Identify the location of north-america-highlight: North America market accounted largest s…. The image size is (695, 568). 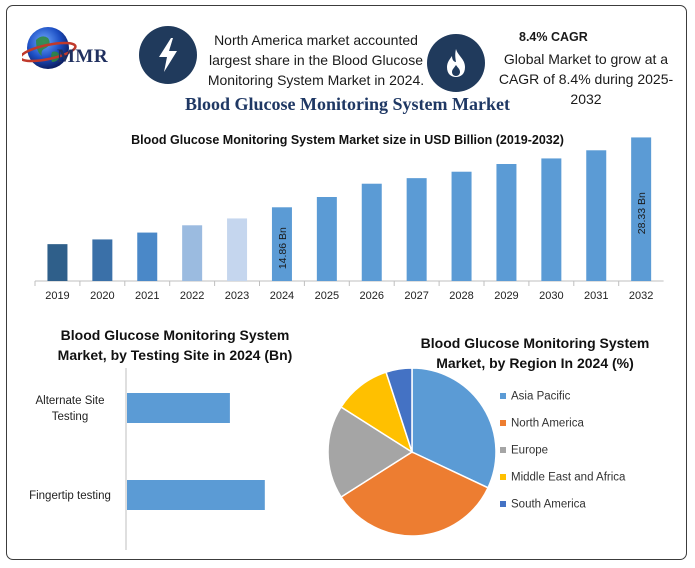
(316, 60).